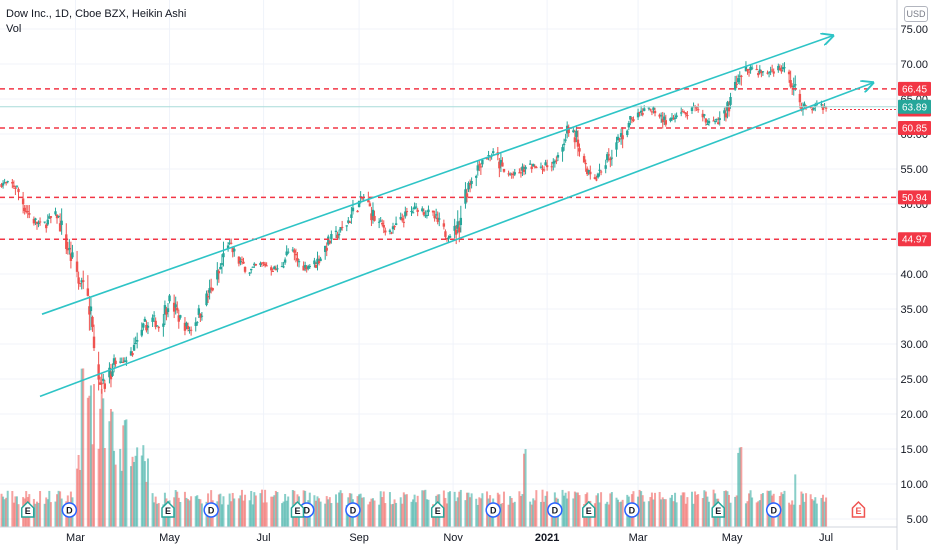  Describe the element at coordinates (75, 538) in the screenshot. I see `time-tick-label: Mar` at that location.